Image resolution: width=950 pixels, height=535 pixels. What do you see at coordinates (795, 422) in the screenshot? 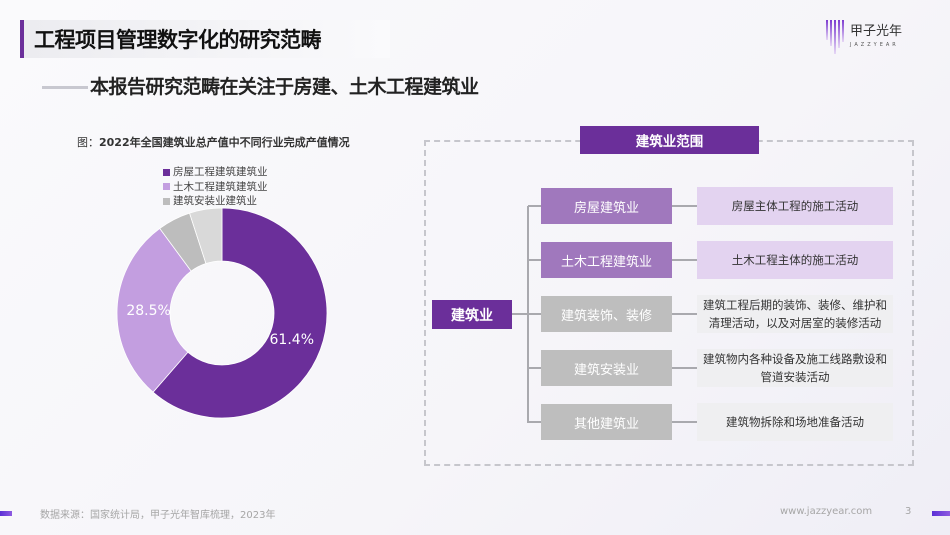
I see `scope-description: 建筑物拆除和场地准备活动` at bounding box center [795, 422].